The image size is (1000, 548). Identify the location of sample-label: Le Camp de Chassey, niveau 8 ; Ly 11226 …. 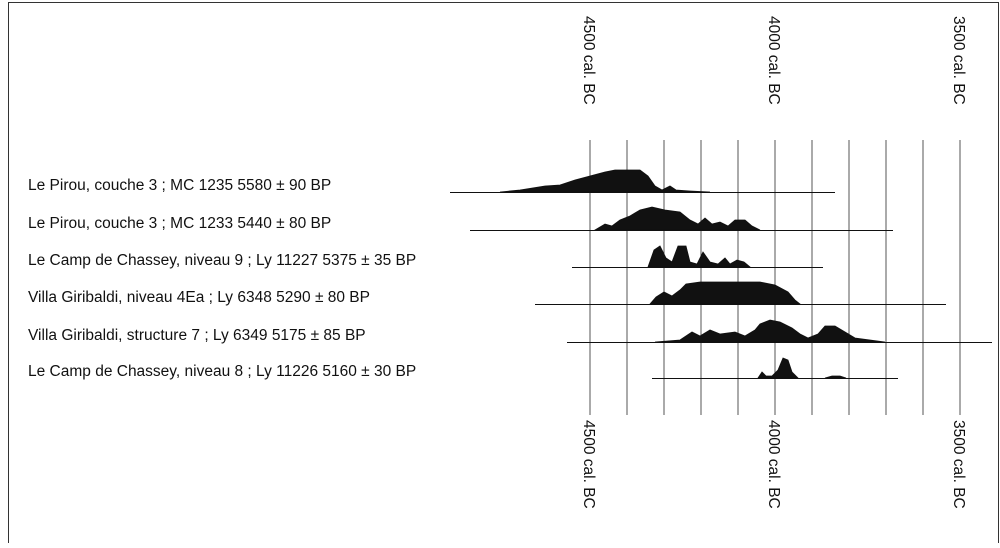
(222, 371).